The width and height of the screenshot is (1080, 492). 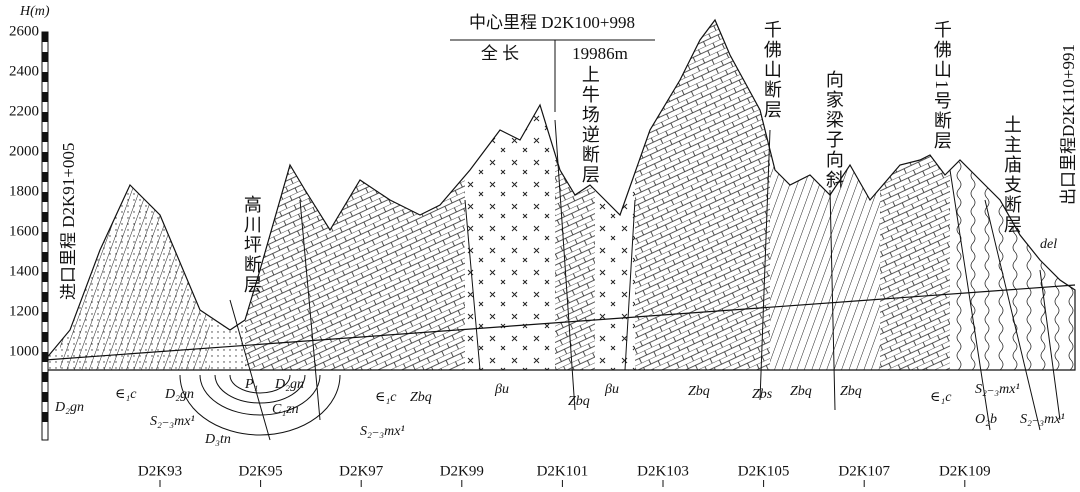 What do you see at coordinates (251, 384) in the screenshot?
I see `stratum-label: P₁` at bounding box center [251, 384].